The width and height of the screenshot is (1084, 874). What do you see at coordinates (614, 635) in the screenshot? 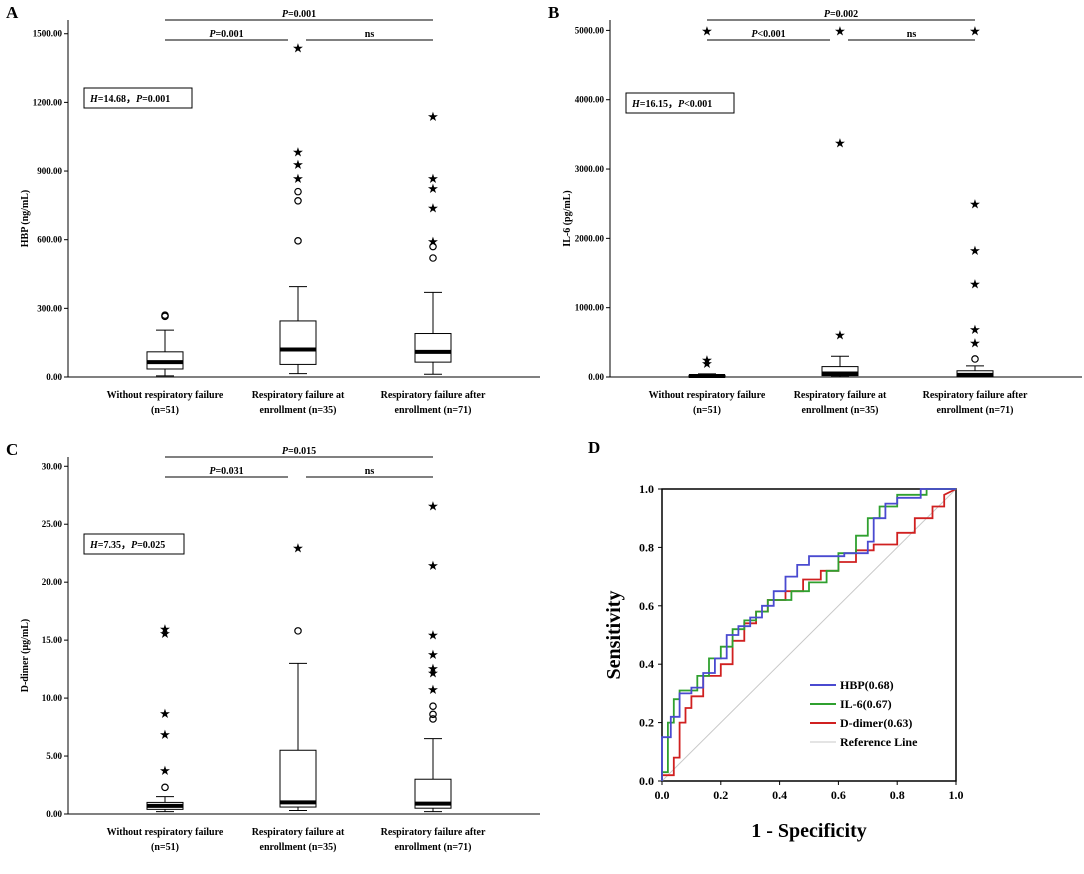
I see `y-axis-title: Sensitivity` at bounding box center [614, 635].